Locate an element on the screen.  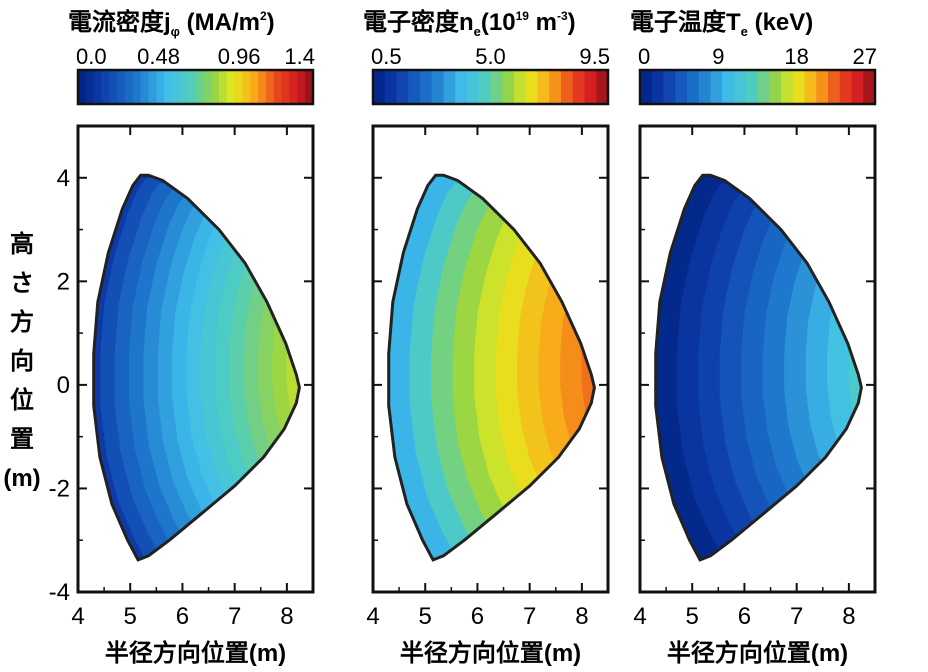
y-tick-label: 2 is located at coordinates (63, 281).